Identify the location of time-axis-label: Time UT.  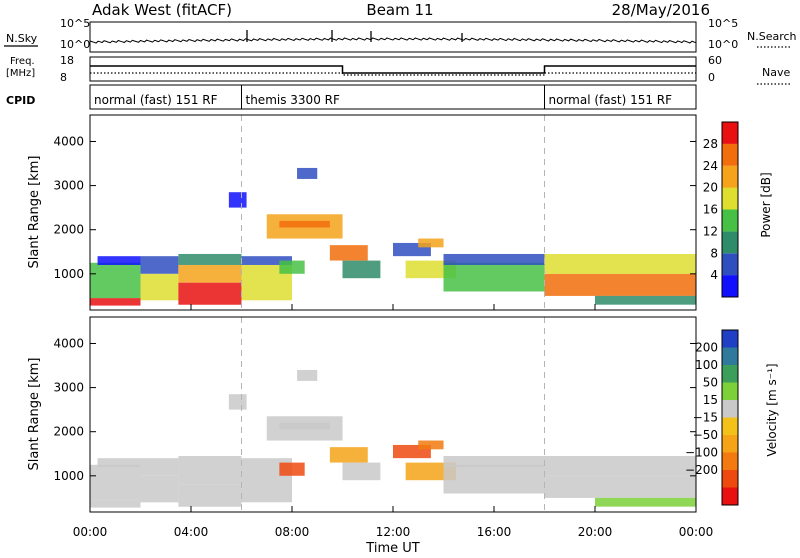
(392, 547).